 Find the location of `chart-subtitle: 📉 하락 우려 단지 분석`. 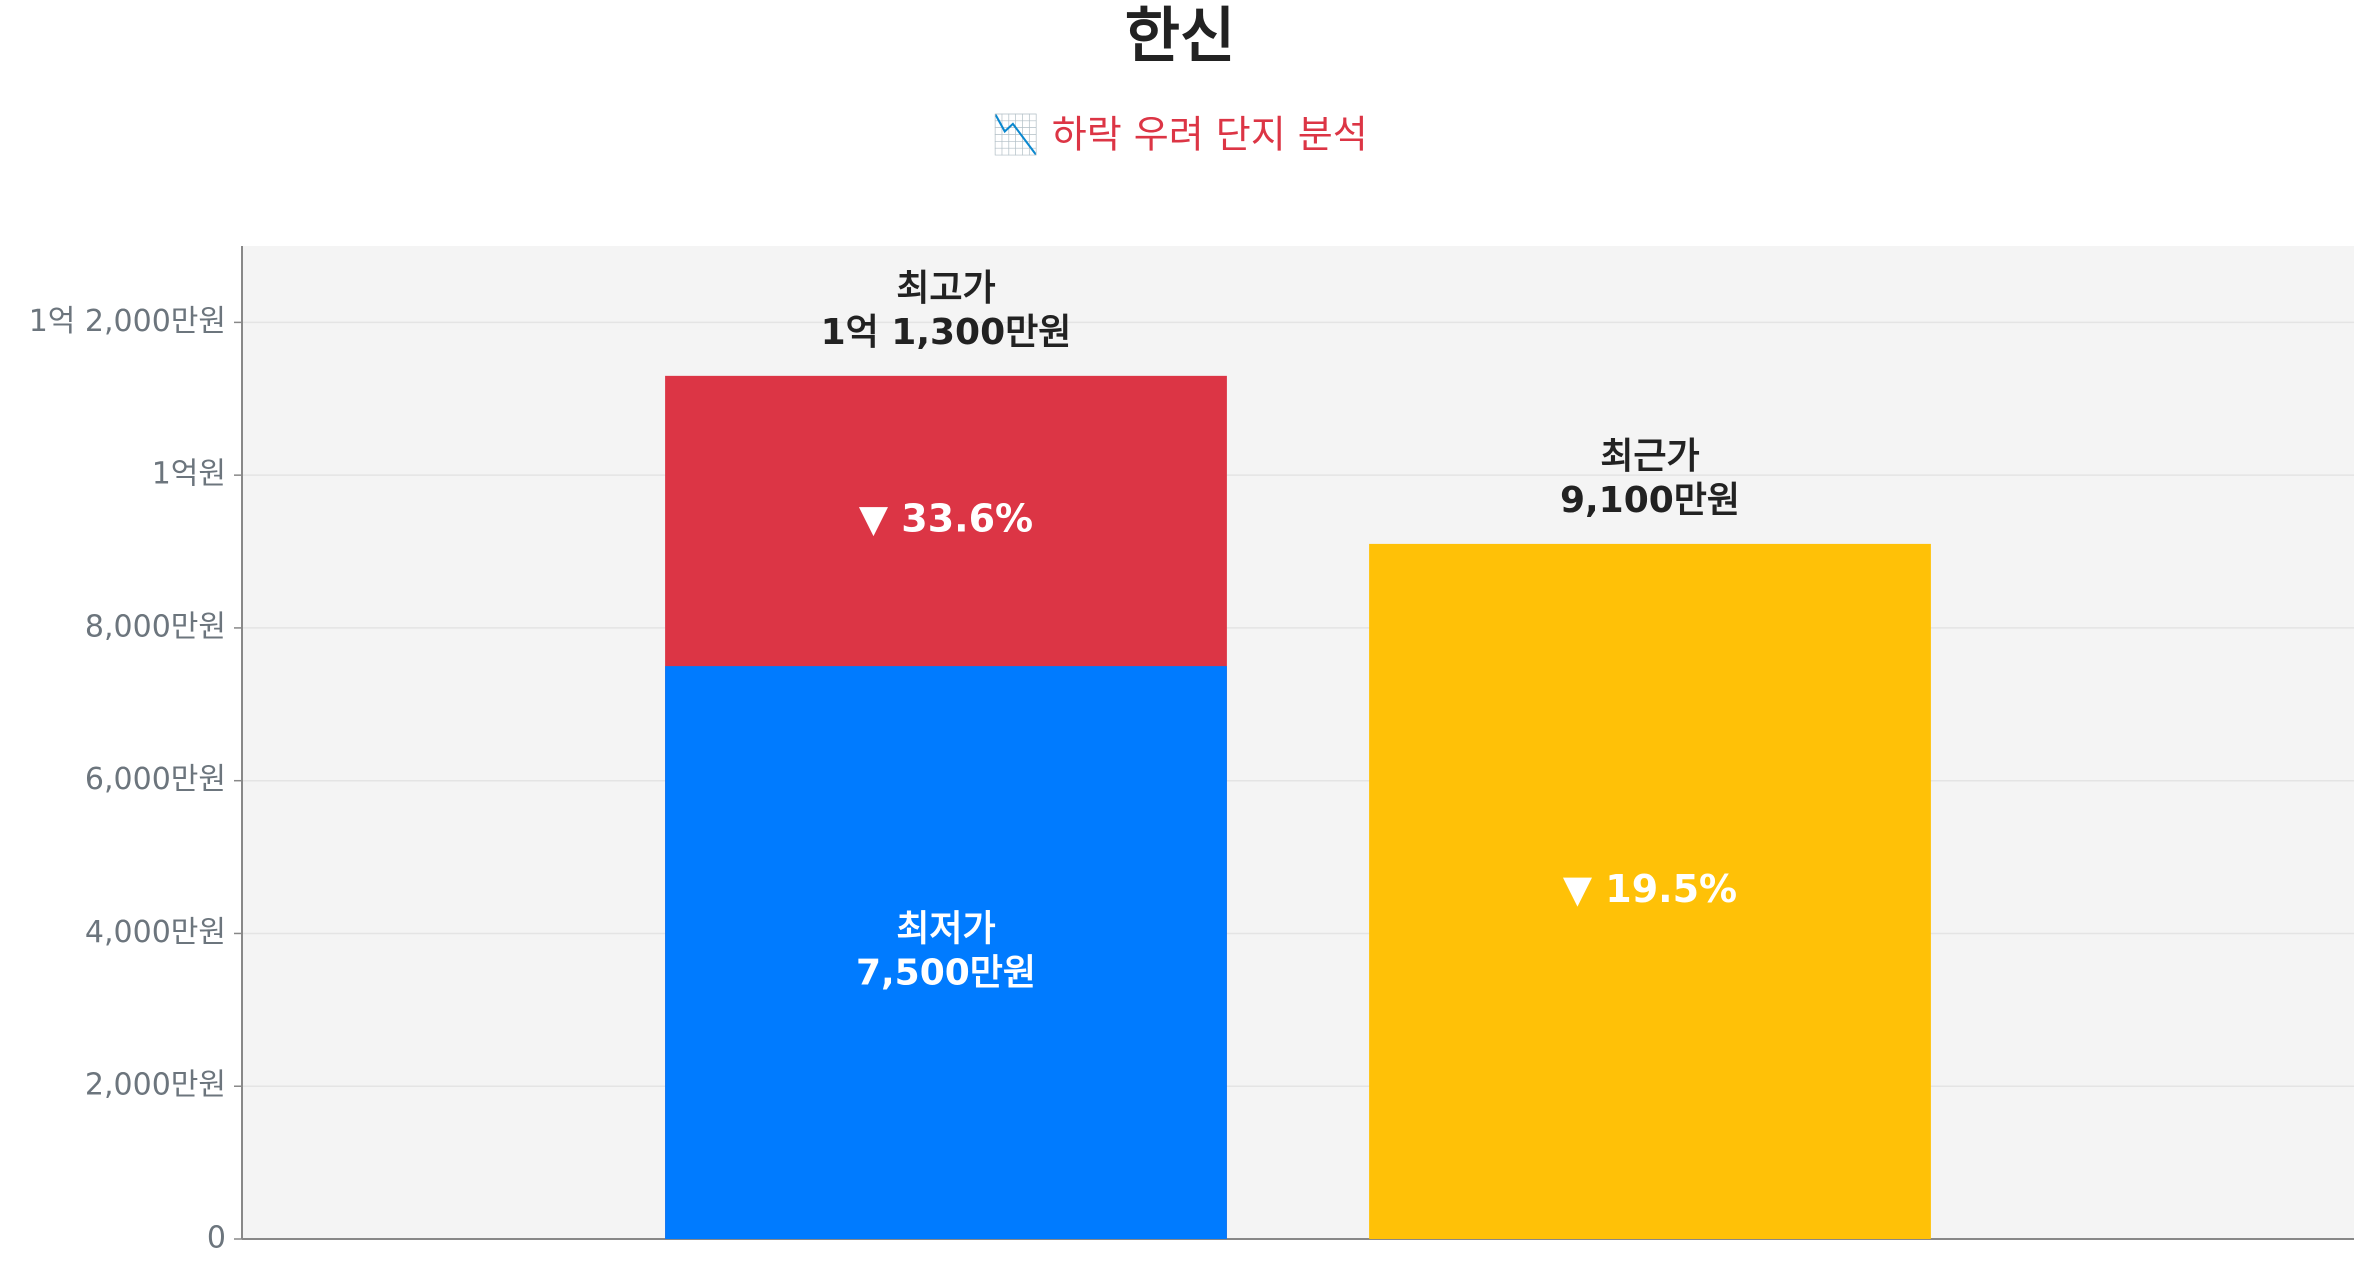

chart-subtitle: 📉 하락 우려 단지 분석 is located at coordinates (1179, 135).